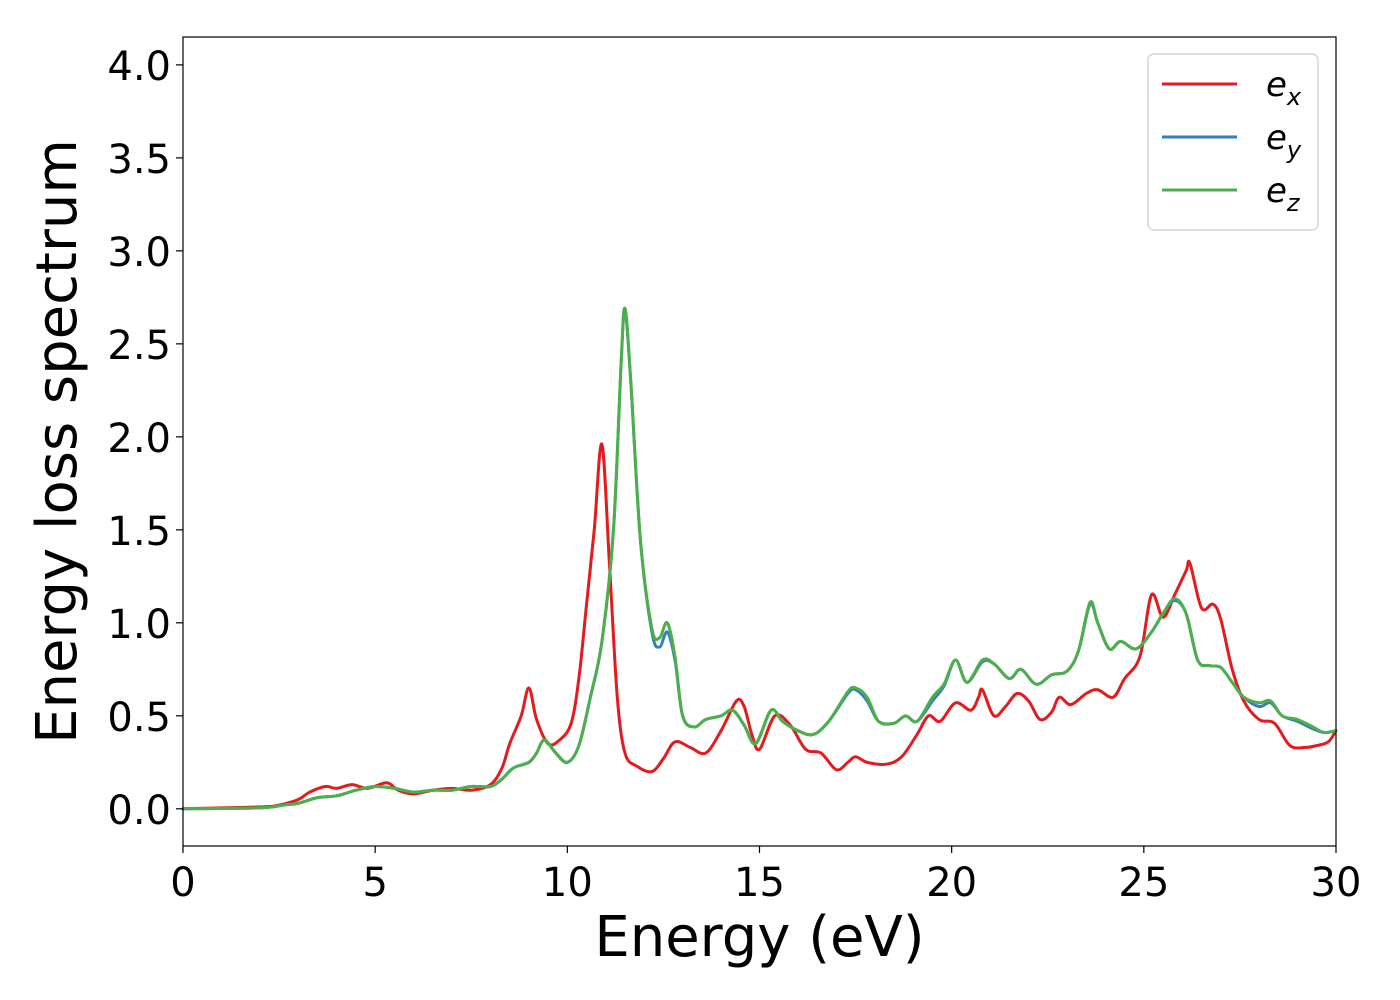 This screenshot has height=1000, width=1400. I want to click on legend-label-ex: ex, so click(1284, 88).